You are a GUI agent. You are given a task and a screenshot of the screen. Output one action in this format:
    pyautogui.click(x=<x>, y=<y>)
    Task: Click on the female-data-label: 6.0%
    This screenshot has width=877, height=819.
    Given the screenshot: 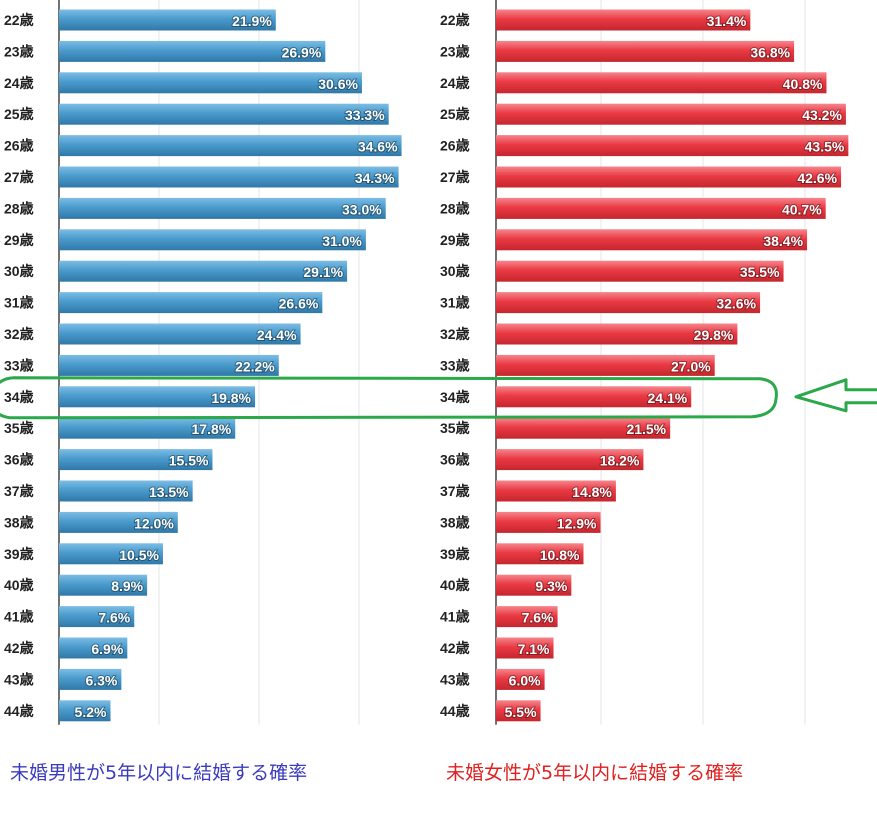 What is the action you would take?
    pyautogui.click(x=525, y=680)
    